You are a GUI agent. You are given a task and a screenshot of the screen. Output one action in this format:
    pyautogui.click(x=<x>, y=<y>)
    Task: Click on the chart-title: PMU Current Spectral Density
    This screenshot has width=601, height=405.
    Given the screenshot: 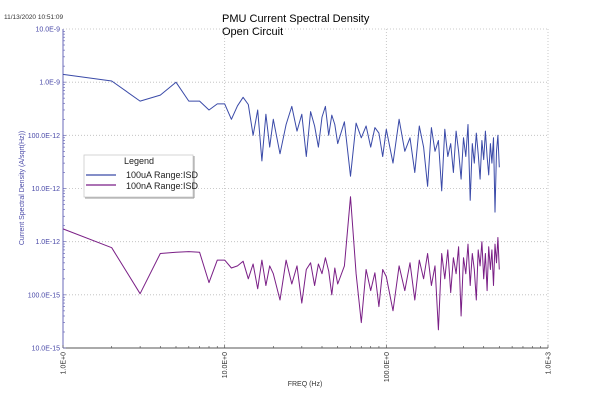 What is the action you would take?
    pyautogui.click(x=296, y=19)
    